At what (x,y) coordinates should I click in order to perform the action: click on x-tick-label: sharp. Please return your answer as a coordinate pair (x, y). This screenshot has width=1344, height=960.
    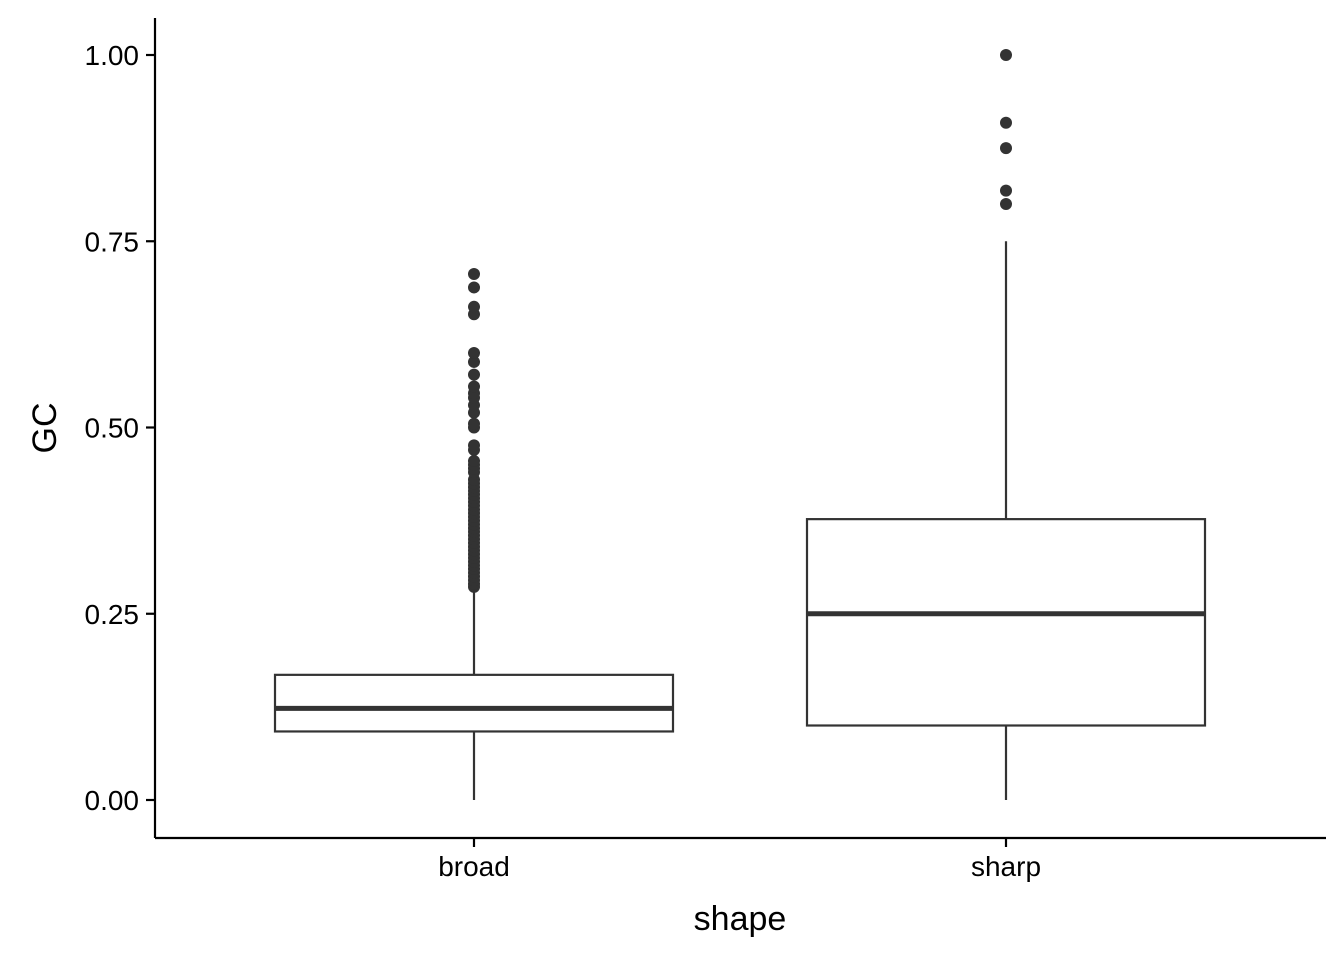
    Looking at the image, I should click on (1006, 866).